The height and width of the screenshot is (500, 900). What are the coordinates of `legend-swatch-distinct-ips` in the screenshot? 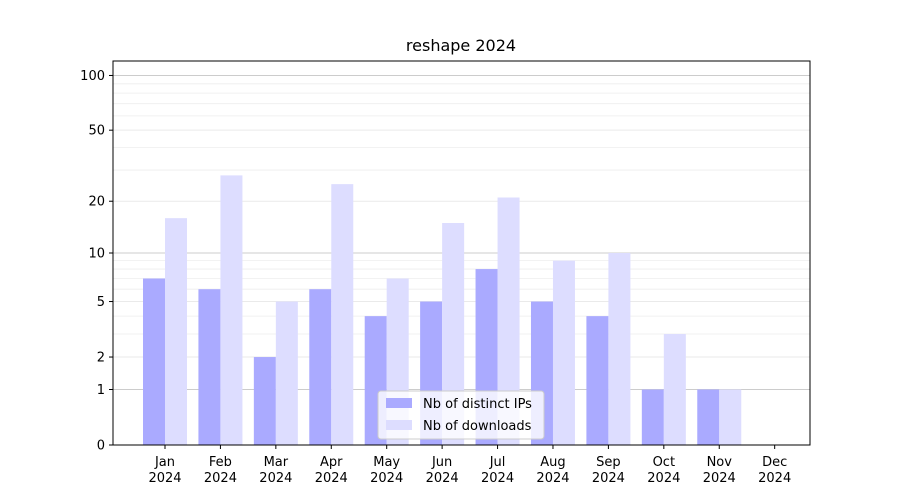 It's located at (399, 403).